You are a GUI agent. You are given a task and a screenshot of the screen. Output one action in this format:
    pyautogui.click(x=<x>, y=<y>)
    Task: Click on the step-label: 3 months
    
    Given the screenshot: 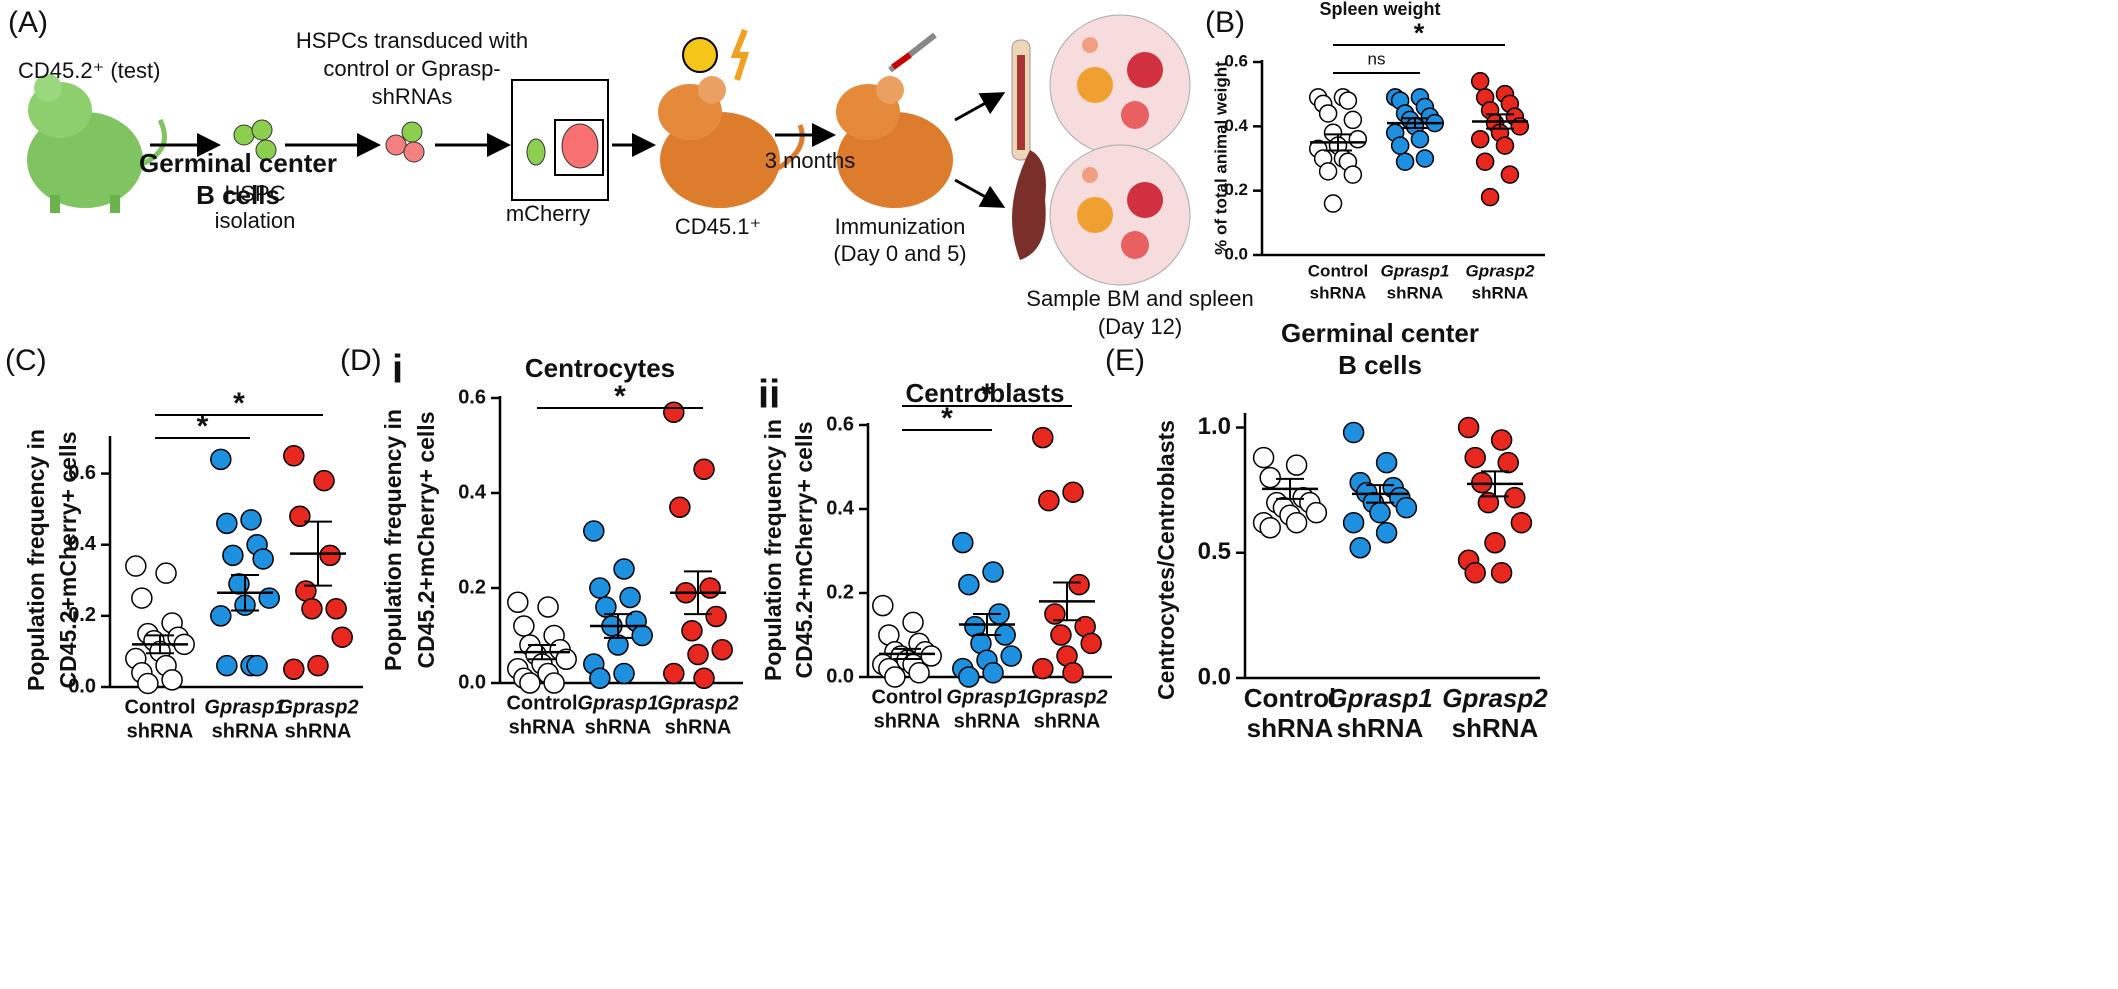 What is the action you would take?
    pyautogui.click(x=810, y=160)
    